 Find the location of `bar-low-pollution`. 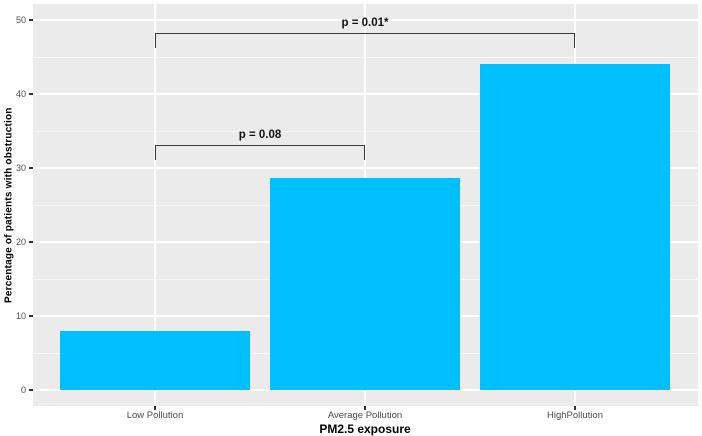

bar-low-pollution is located at coordinates (155, 360).